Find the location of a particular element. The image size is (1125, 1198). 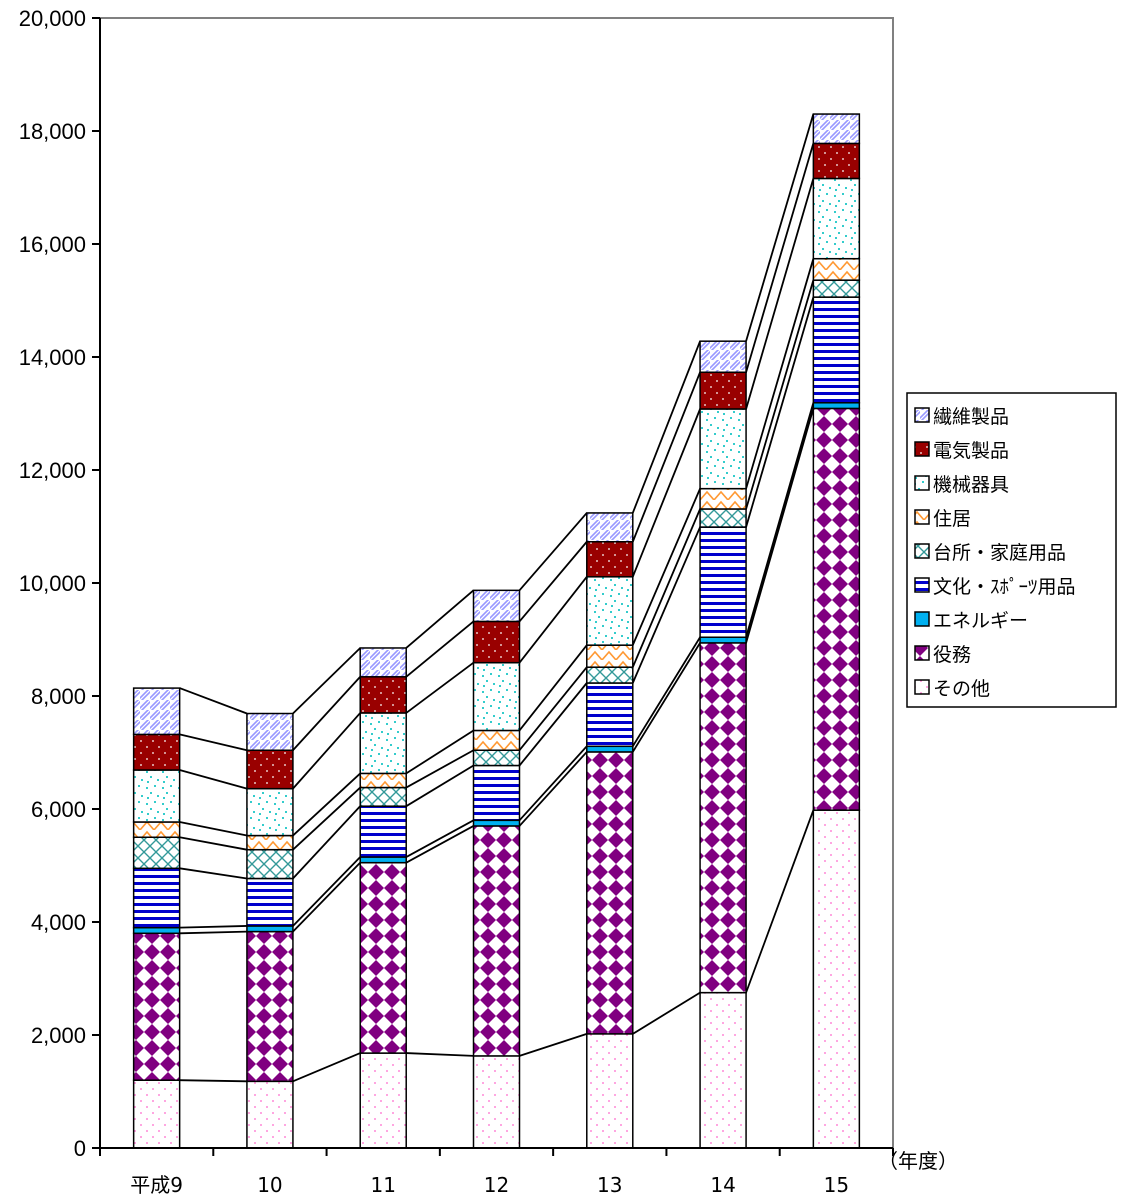

x-tick-label: 14 is located at coordinates (722, 1185).